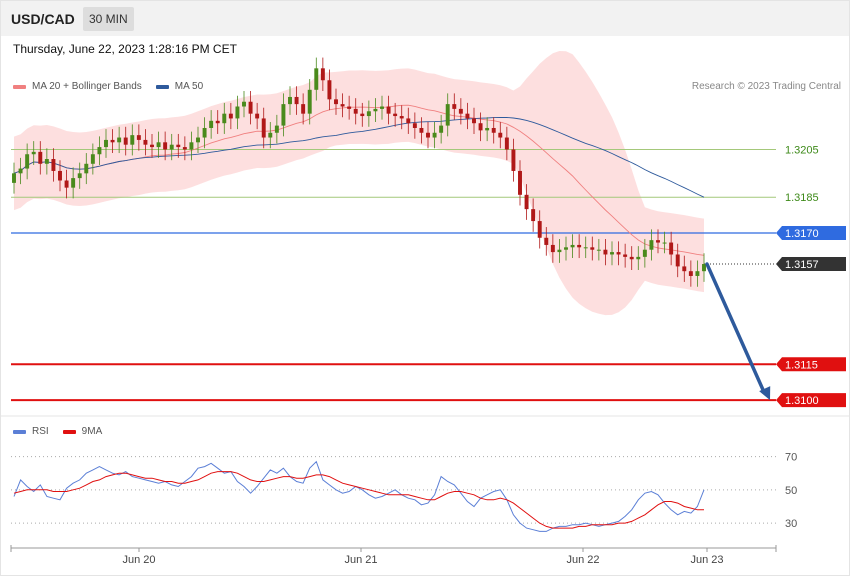 This screenshot has height=576, width=850. I want to click on level-tag-1.3170: 1.3170, so click(811, 233).